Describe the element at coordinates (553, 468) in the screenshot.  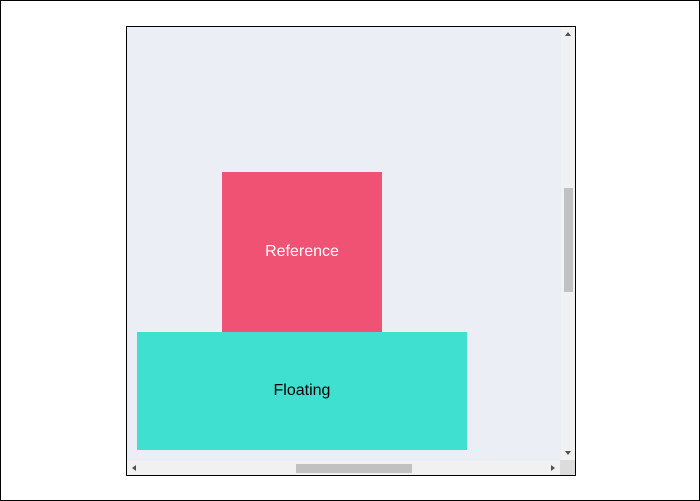
I see `scroll-right-arrow-icon` at that location.